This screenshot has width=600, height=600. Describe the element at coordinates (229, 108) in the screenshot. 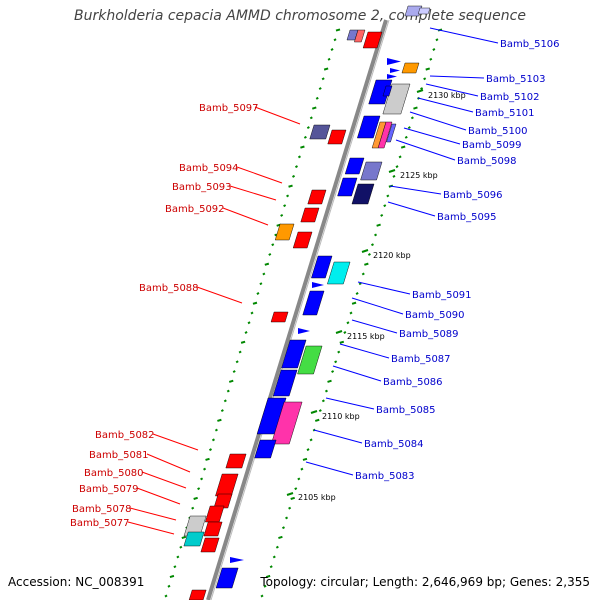

I see `gene-label-left: Bamb_5097` at that location.